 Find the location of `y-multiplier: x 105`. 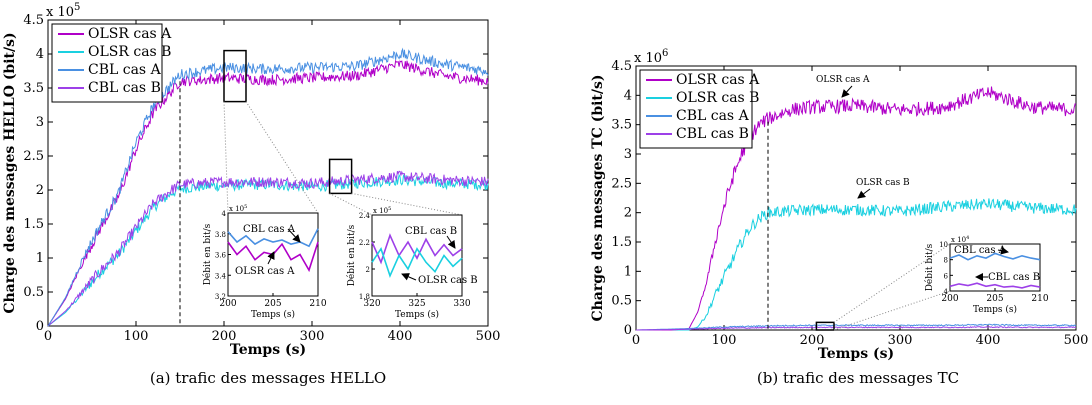

y-multiplier: x 105 is located at coordinates (63, 11).